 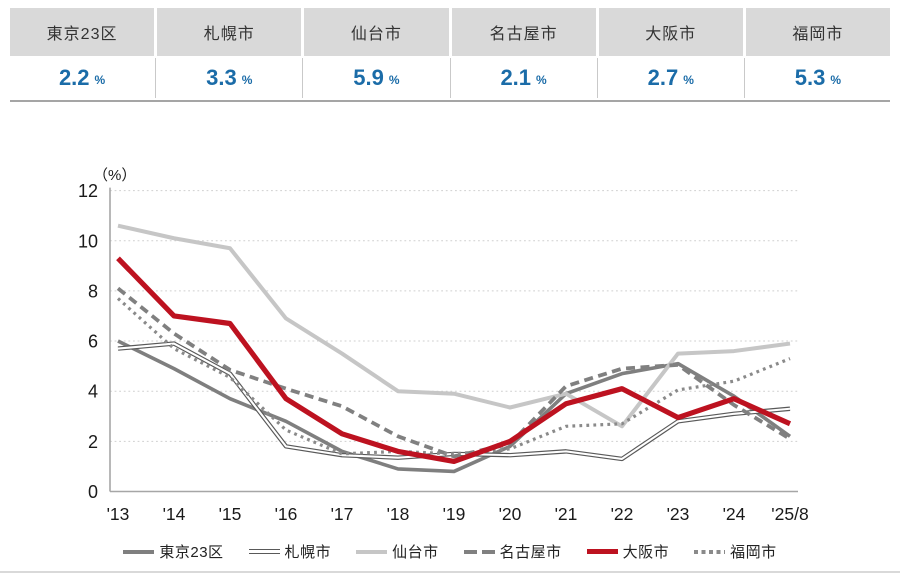 What do you see at coordinates (82, 32) in the screenshot?
I see `summary-header-cell-0: 東京23区` at bounding box center [82, 32].